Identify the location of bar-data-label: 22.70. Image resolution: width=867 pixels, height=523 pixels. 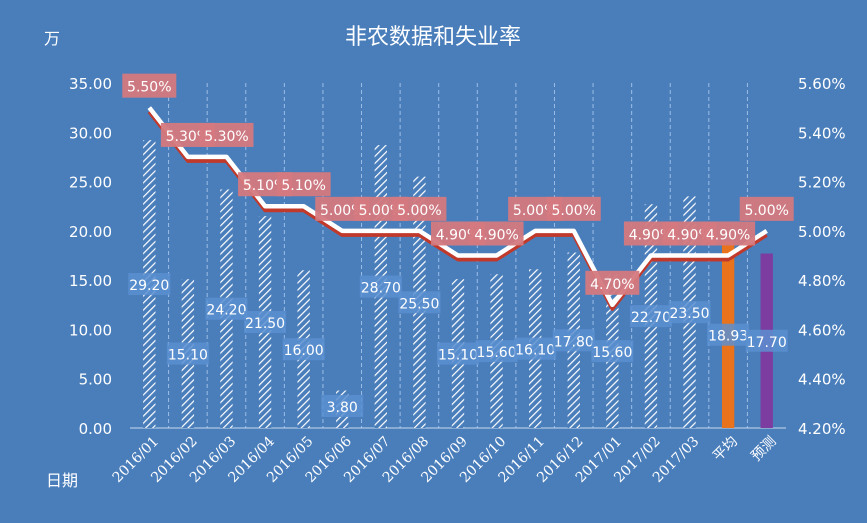
(651, 318).